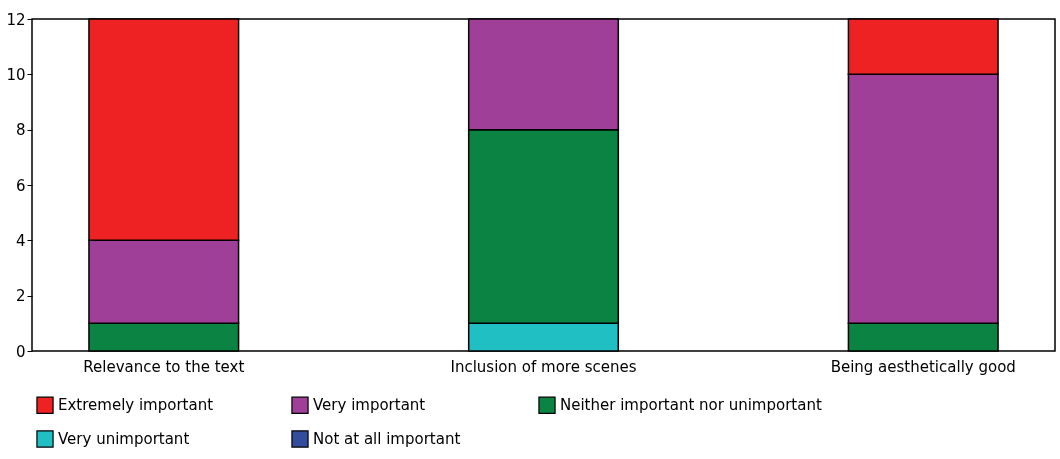  What do you see at coordinates (164, 366) in the screenshot?
I see `x-tick-label: Relevance to the text` at bounding box center [164, 366].